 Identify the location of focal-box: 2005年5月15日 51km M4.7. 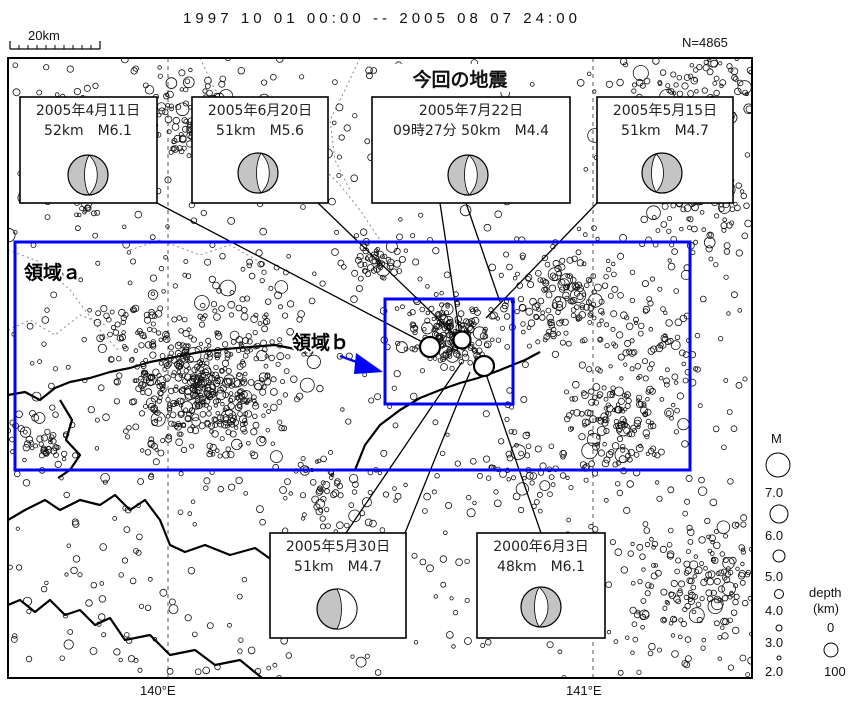
(665, 150).